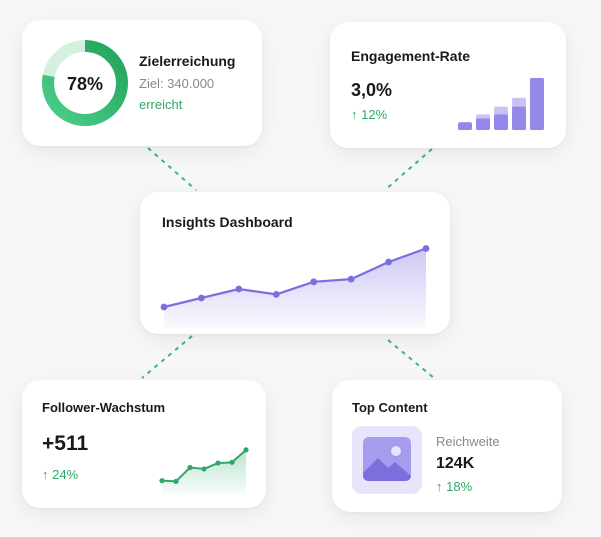 This screenshot has height=537, width=601. I want to click on top-content-card: Top Content Reichweite 124K ↑ 18%, so click(447, 446).